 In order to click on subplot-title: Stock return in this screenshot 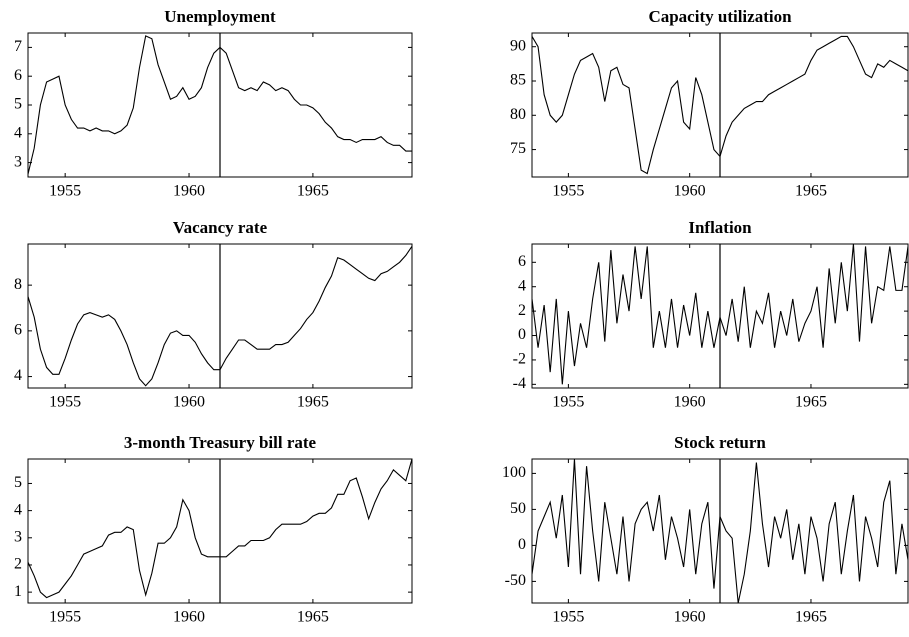, I will do `click(720, 442)`.